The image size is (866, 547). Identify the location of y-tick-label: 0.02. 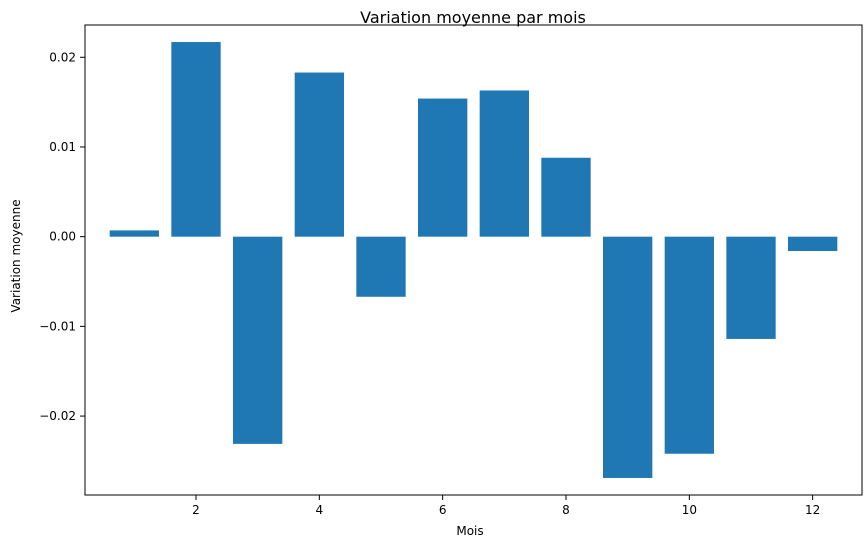
(62, 57).